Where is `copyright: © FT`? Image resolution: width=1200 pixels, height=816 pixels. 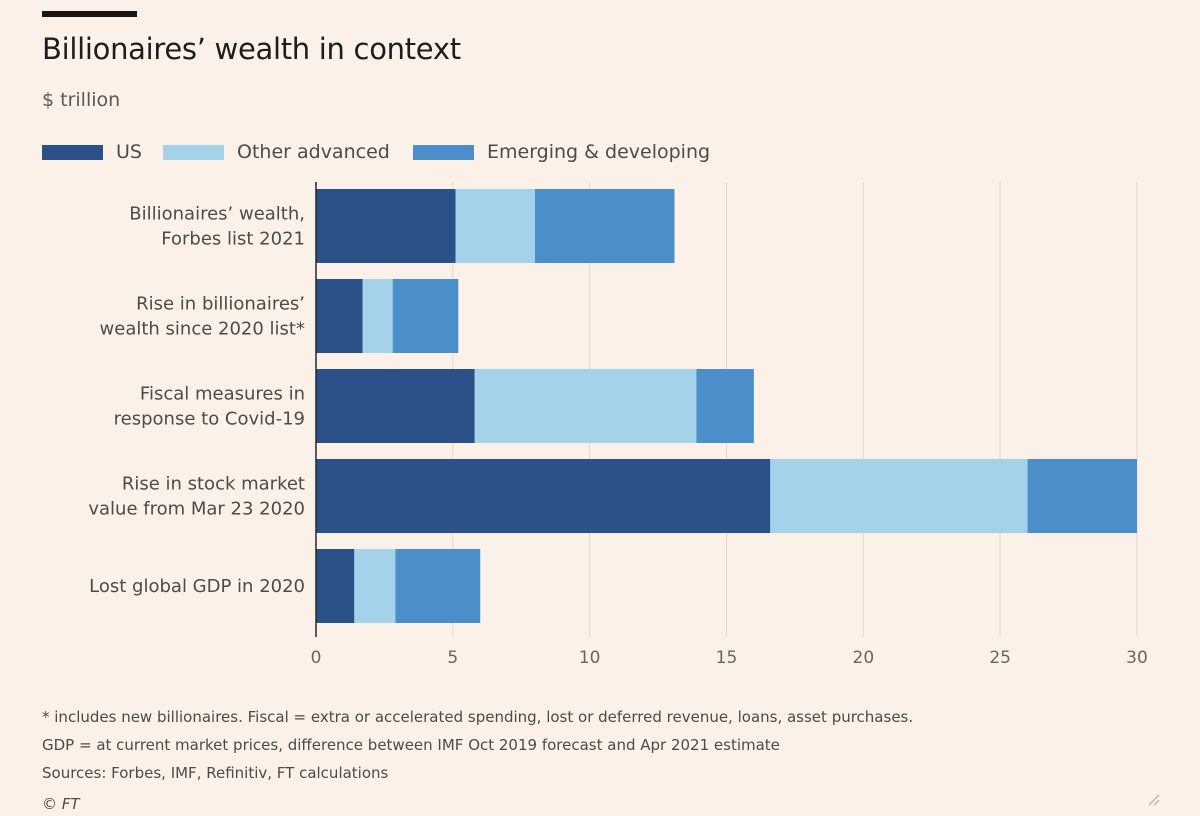
copyright: © FT is located at coordinates (61, 804).